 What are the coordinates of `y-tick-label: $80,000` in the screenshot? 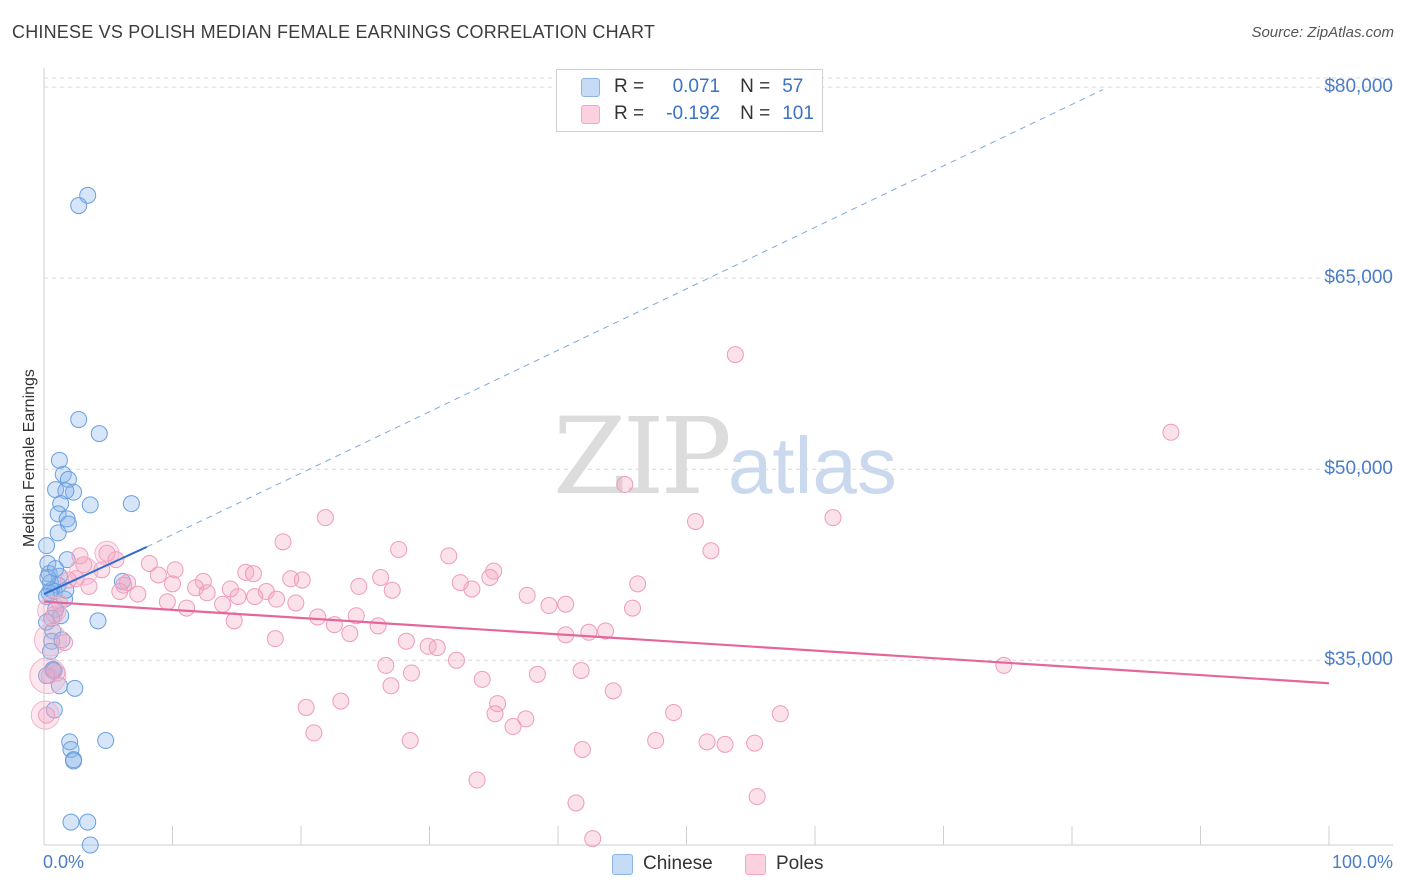 It's located at (1358, 87).